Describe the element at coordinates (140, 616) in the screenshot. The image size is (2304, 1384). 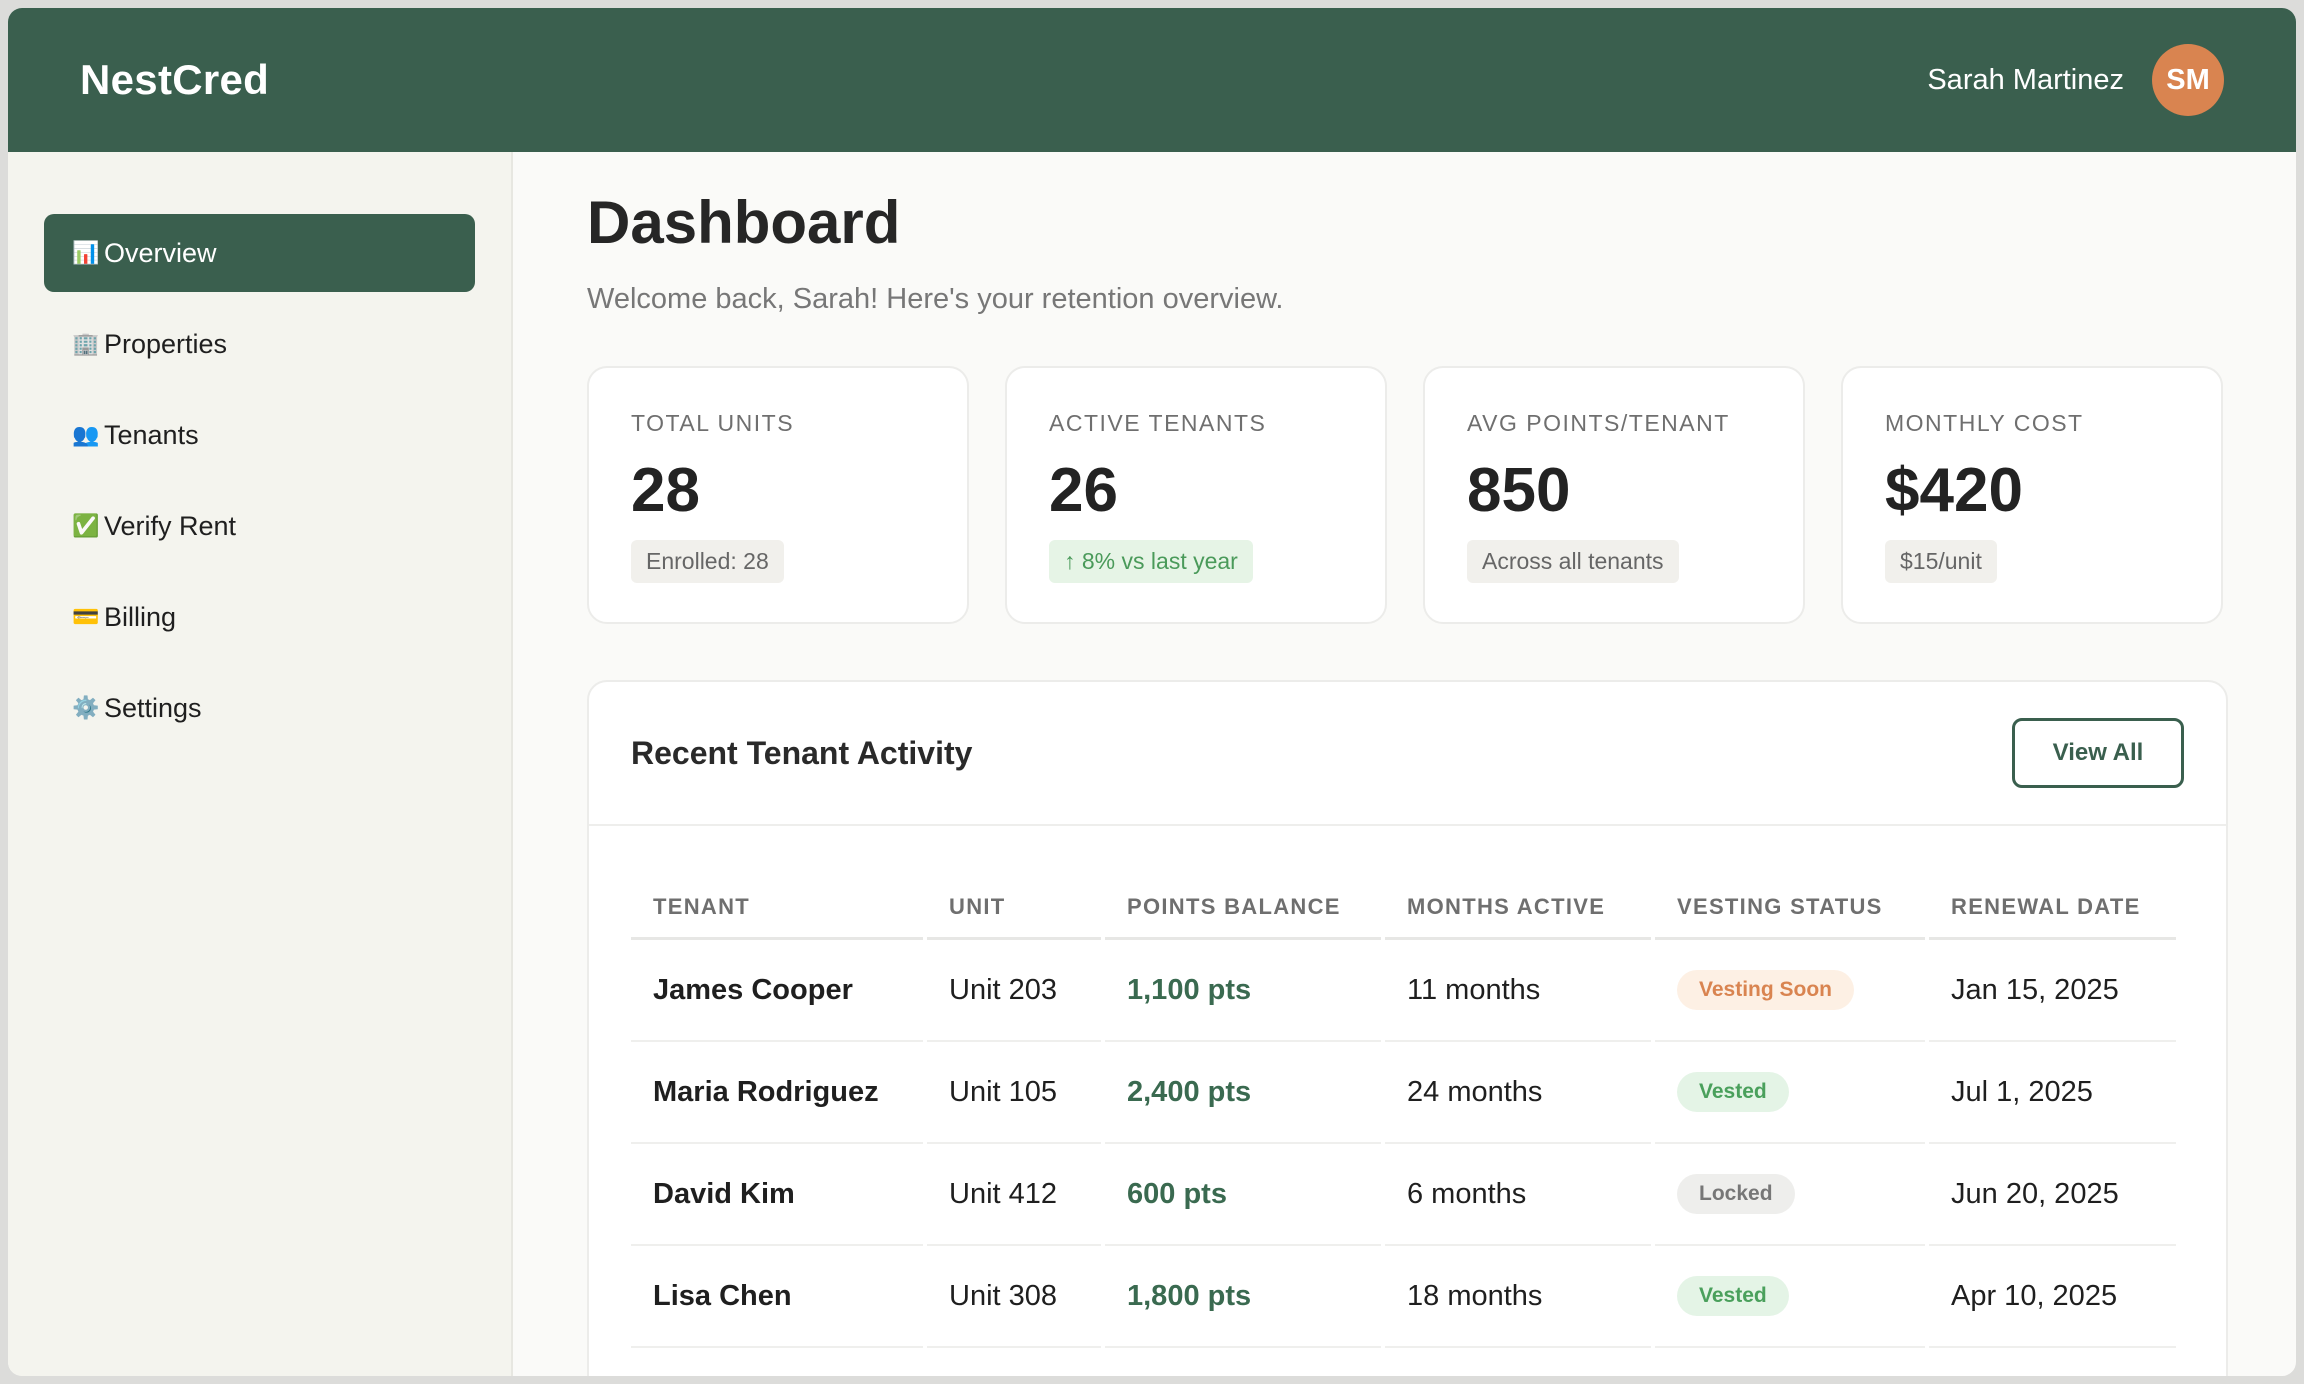
I see `sidebar-item-label: Billing` at that location.